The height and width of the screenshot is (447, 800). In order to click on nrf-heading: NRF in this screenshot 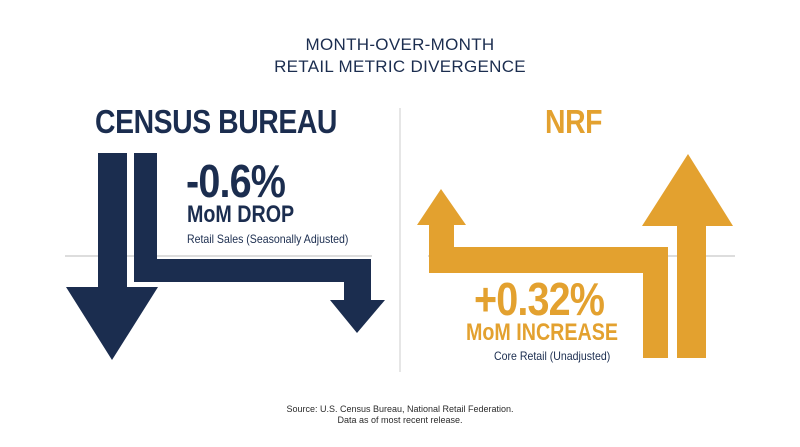, I will do `click(574, 121)`.